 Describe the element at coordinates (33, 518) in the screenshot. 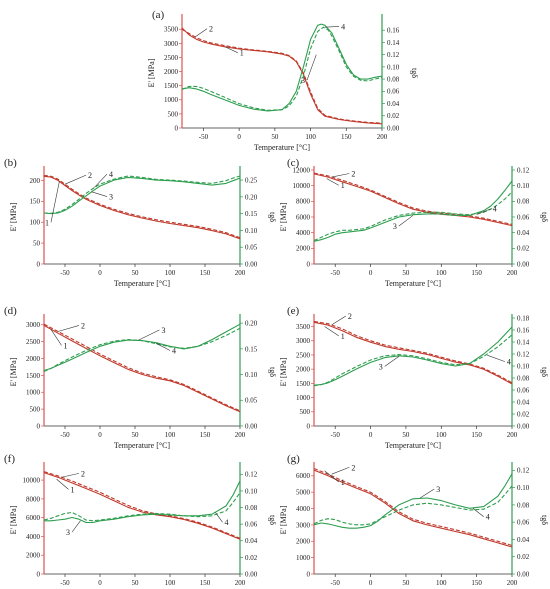

I see `y-tick-label: 6000` at that location.